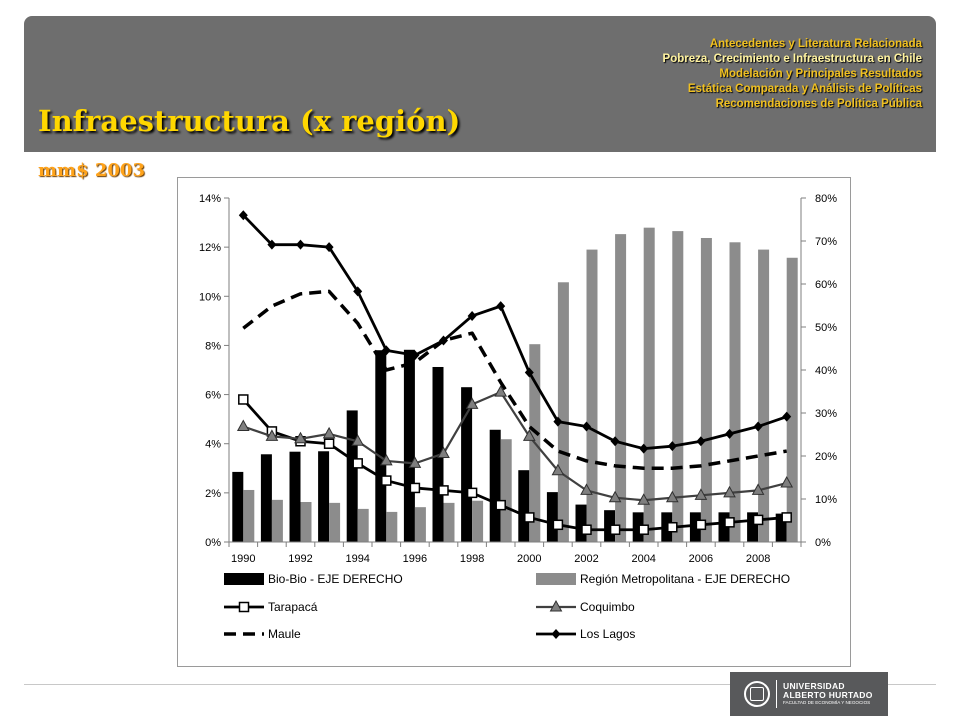  I want to click on legend-label: Maule, so click(284, 634).